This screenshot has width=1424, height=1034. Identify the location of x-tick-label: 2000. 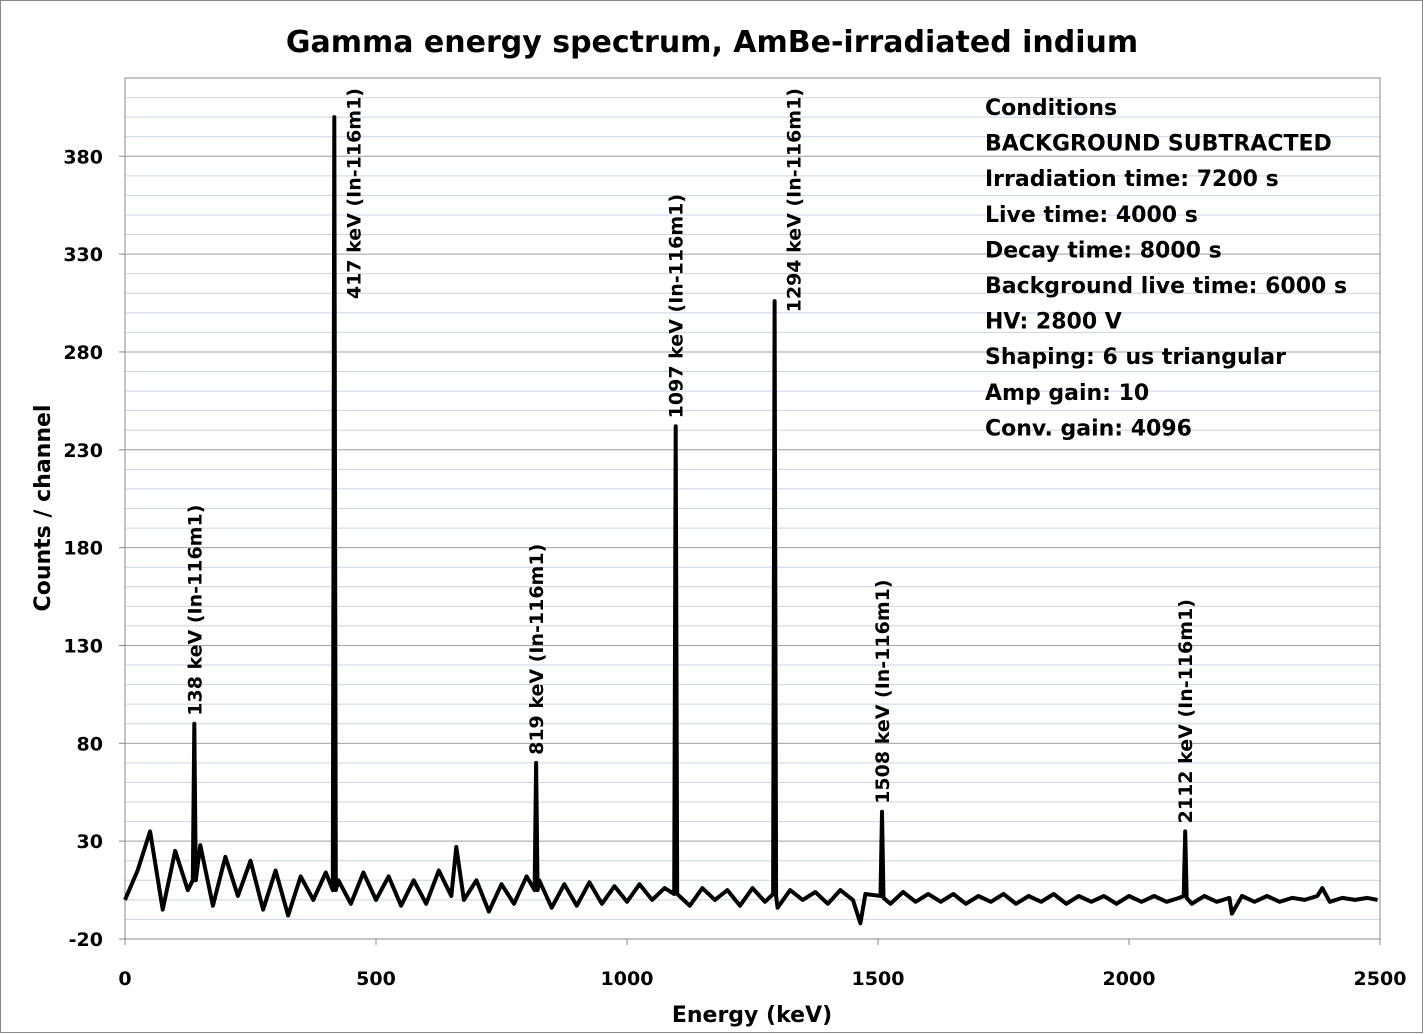
(1129, 979).